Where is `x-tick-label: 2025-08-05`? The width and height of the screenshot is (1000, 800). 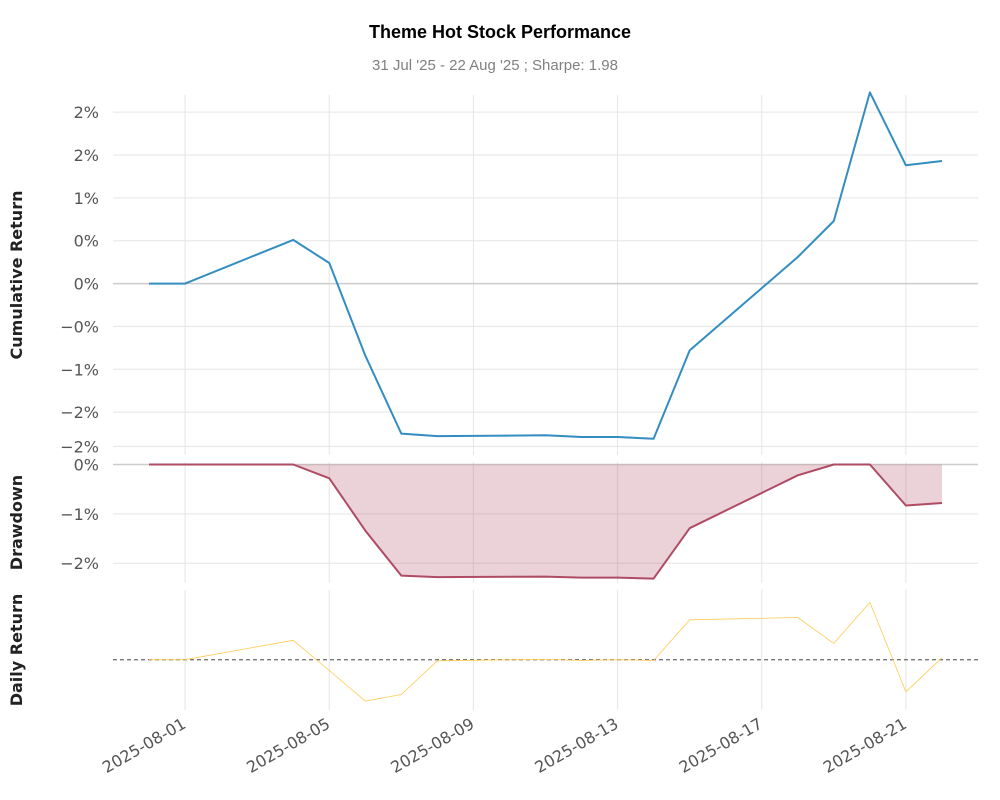
x-tick-label: 2025-08-05 is located at coordinates (288, 745).